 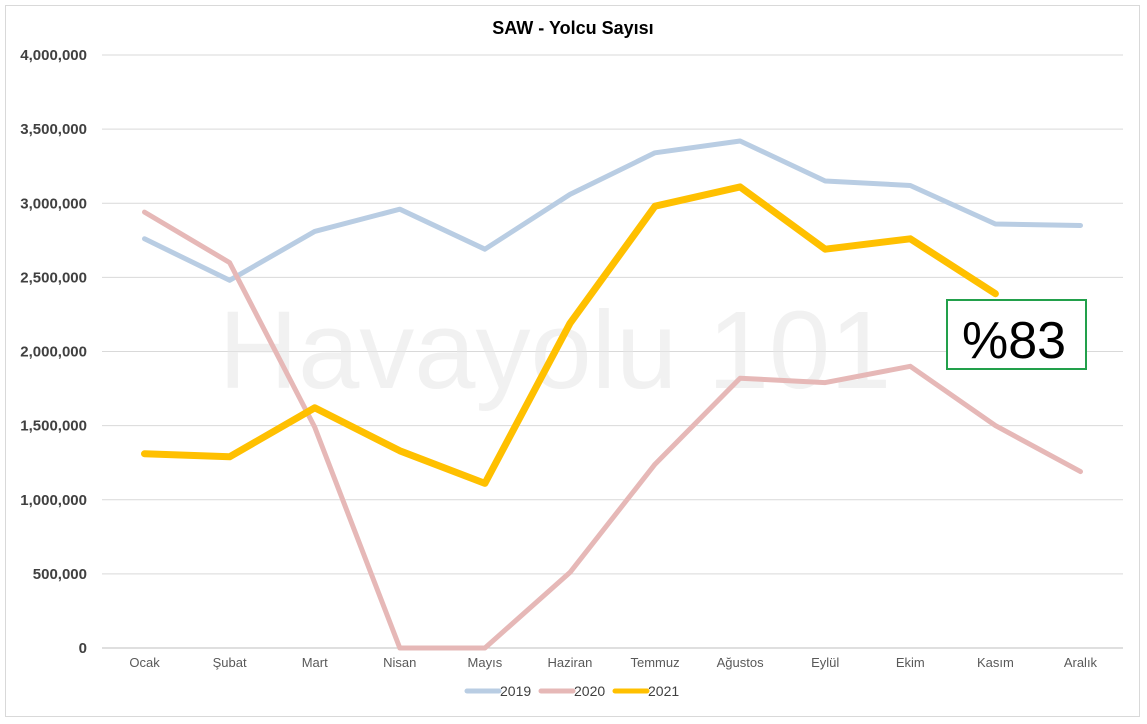 What do you see at coordinates (515, 691) in the screenshot?
I see `legend-label-2019: 2019` at bounding box center [515, 691].